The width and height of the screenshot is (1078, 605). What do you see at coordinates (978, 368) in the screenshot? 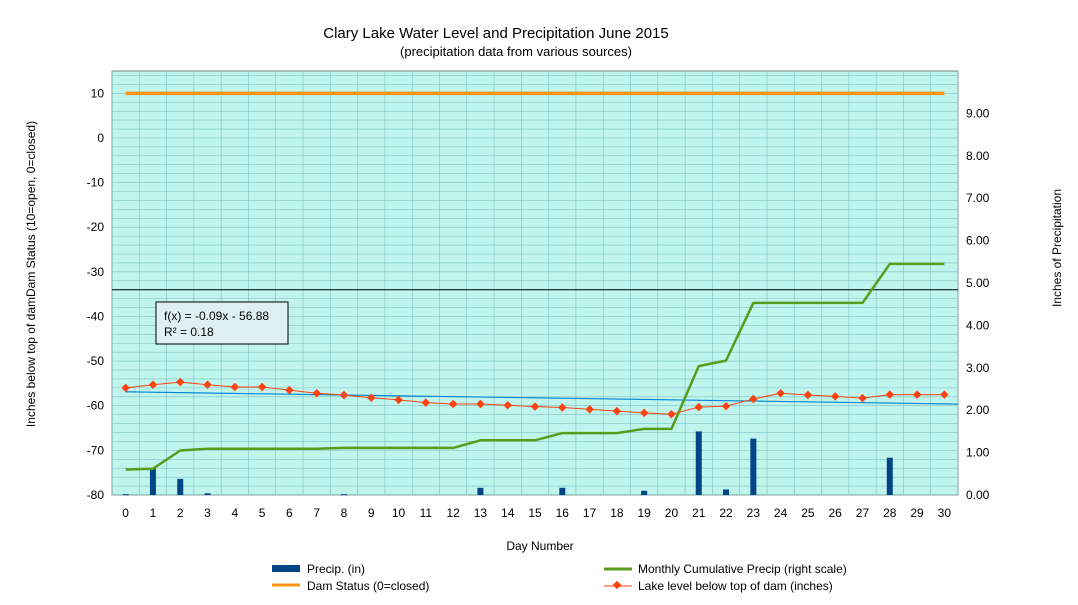
I see `right-tick-label: 3.00` at bounding box center [978, 368].